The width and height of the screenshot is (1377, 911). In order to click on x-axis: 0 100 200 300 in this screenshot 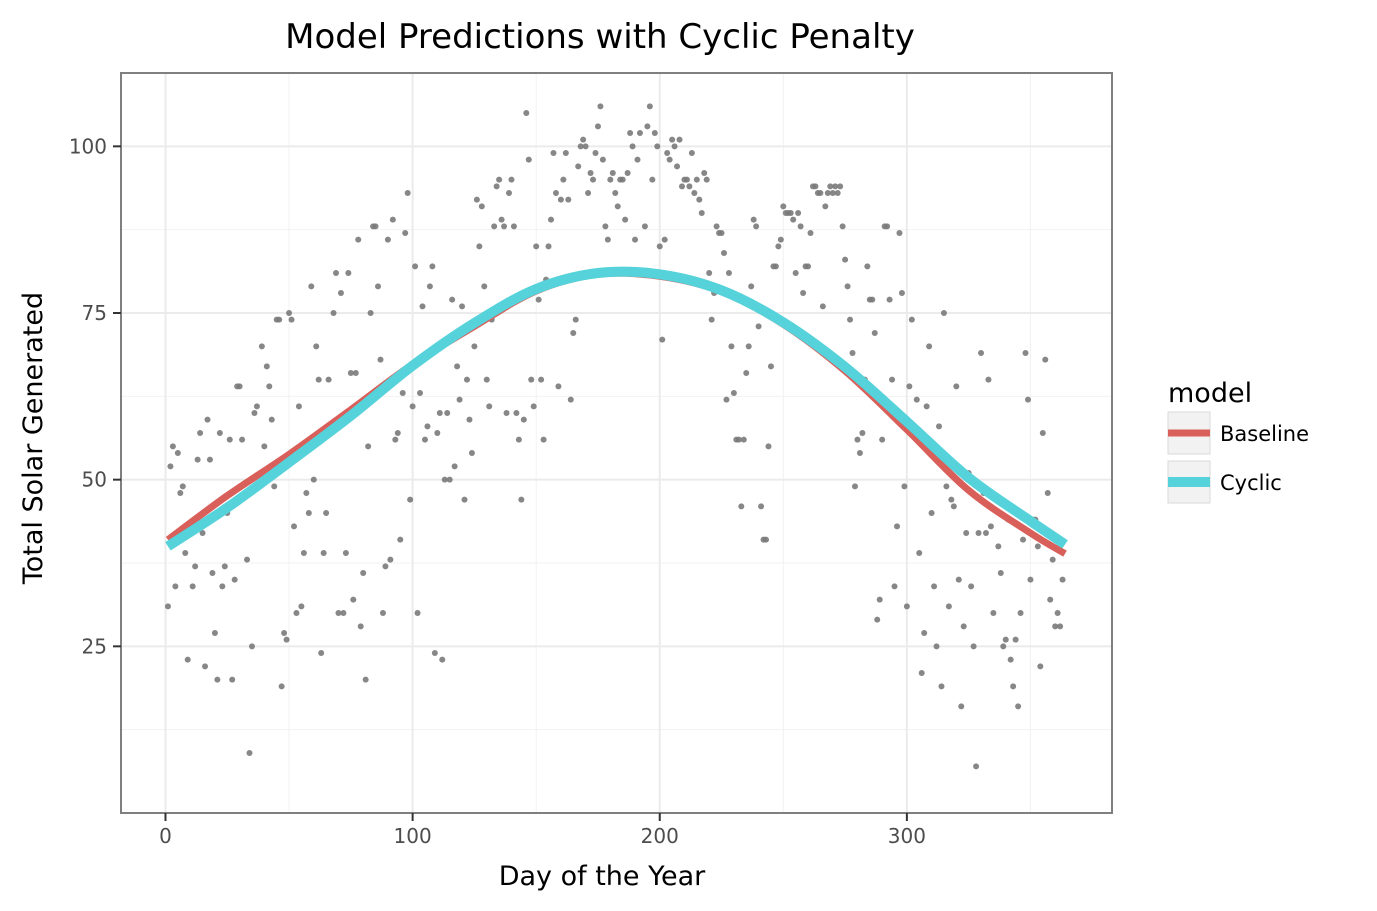, I will do `click(542, 830)`.